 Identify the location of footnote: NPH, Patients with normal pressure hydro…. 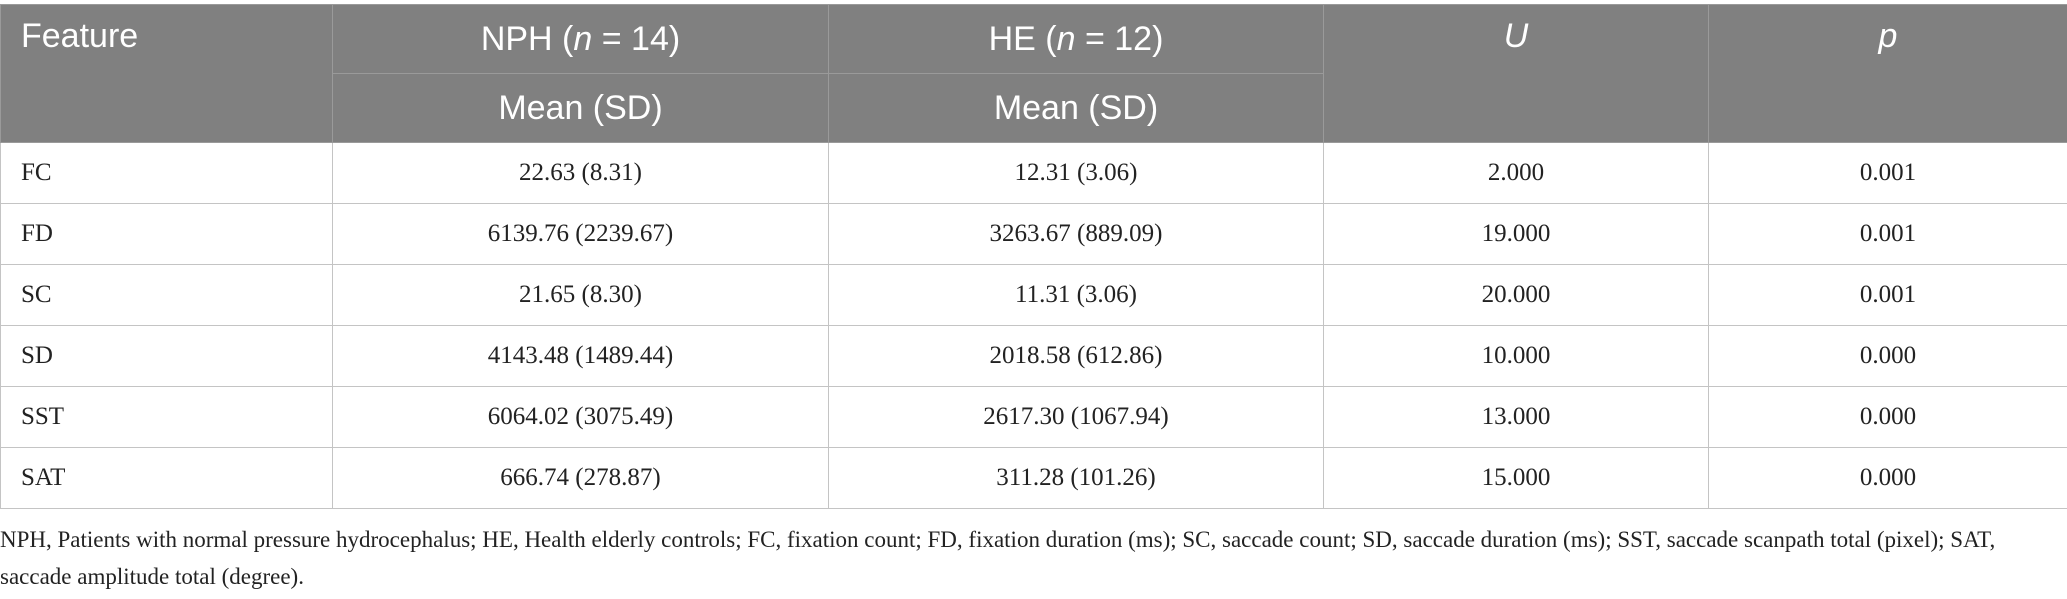
(998, 558).